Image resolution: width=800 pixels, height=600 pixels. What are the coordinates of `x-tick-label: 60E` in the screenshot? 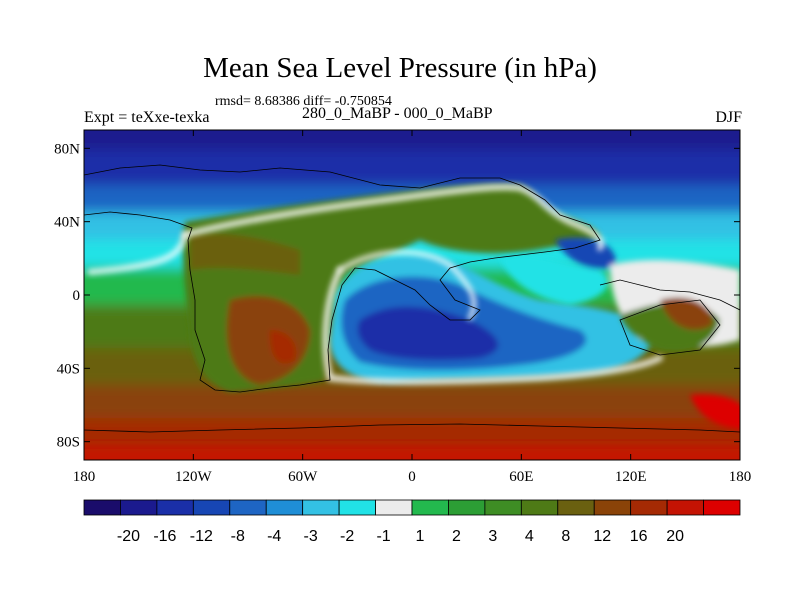 It's located at (521, 477).